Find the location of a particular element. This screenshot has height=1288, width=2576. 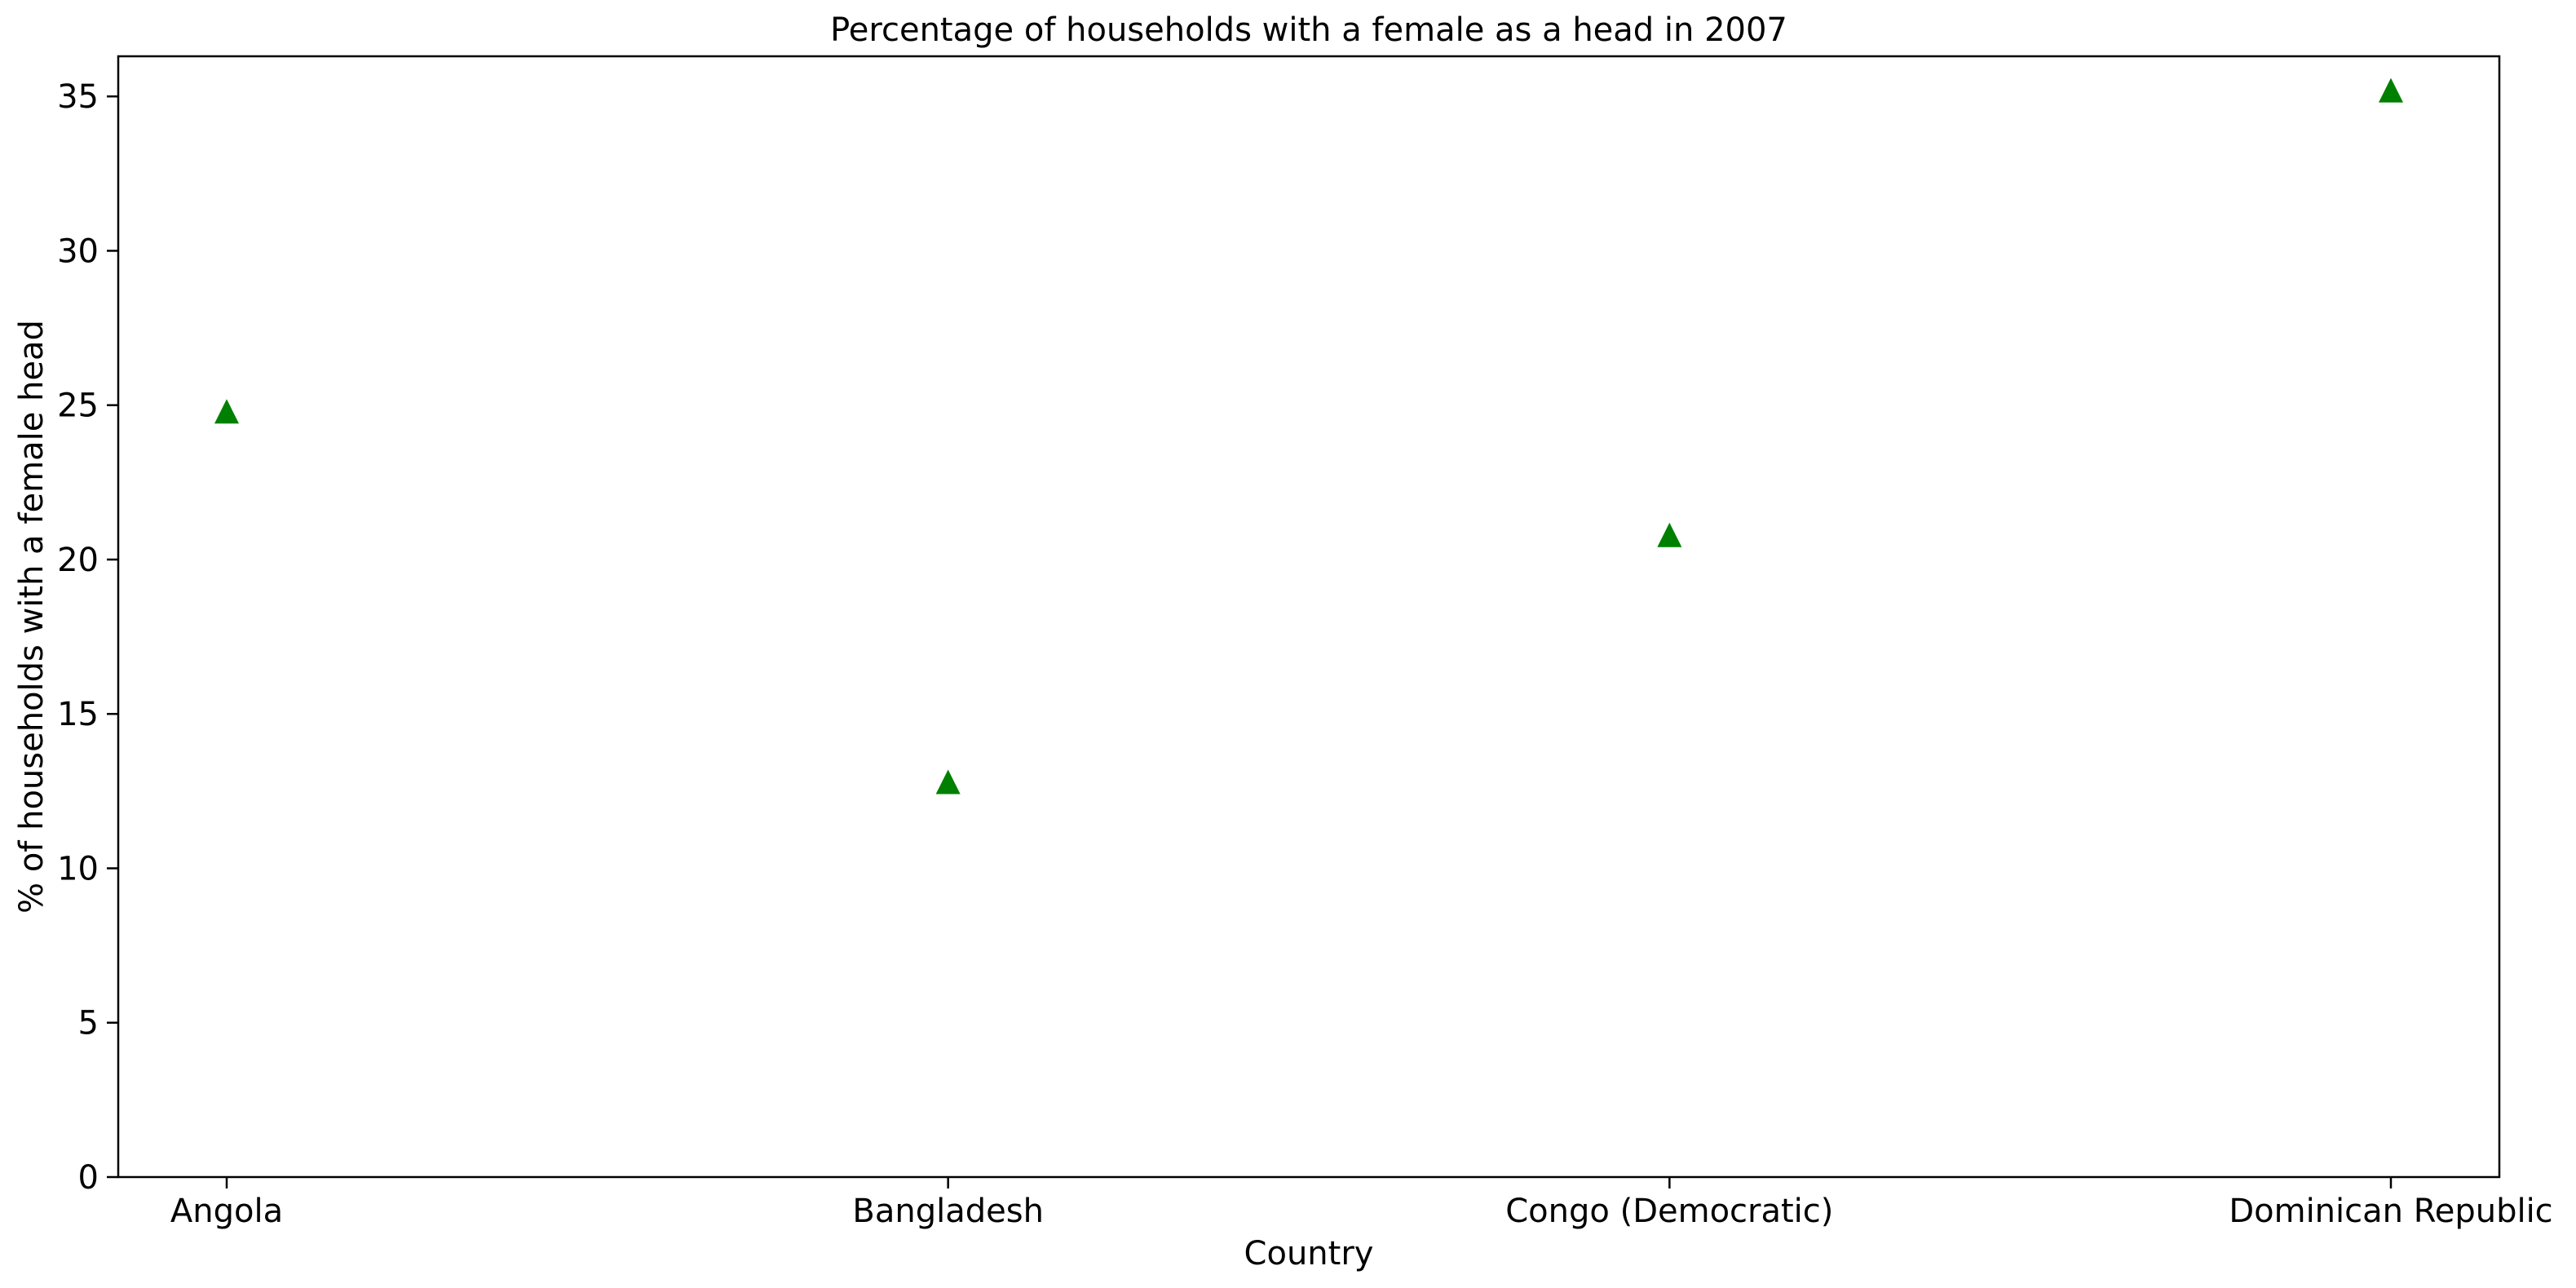

y-tick-label: 5 is located at coordinates (88, 1023).